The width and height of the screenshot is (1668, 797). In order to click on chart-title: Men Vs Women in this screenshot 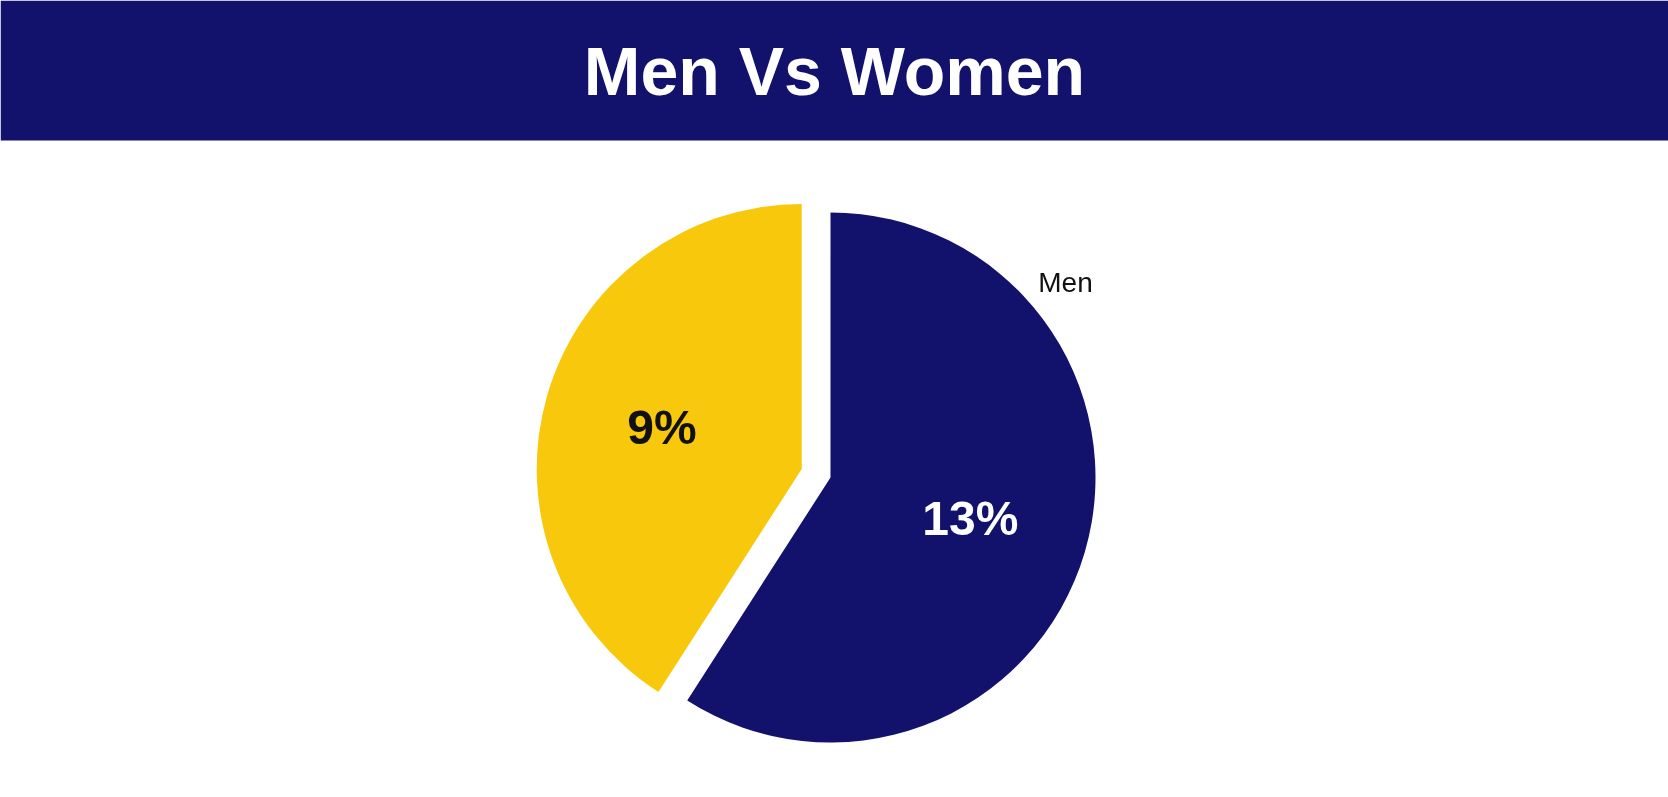, I will do `click(834, 70)`.